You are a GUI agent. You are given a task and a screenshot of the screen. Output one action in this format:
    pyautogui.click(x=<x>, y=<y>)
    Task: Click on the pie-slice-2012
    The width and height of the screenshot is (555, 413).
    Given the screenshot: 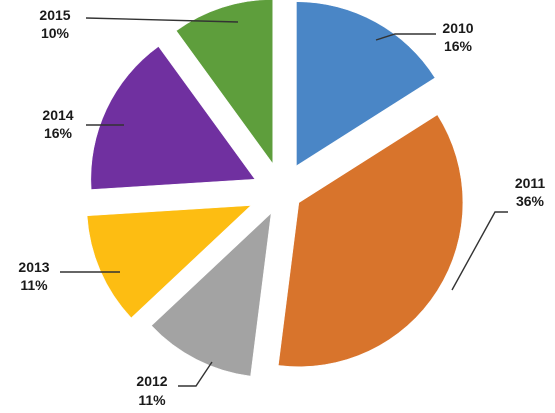 What is the action you would take?
    pyautogui.click(x=211, y=294)
    